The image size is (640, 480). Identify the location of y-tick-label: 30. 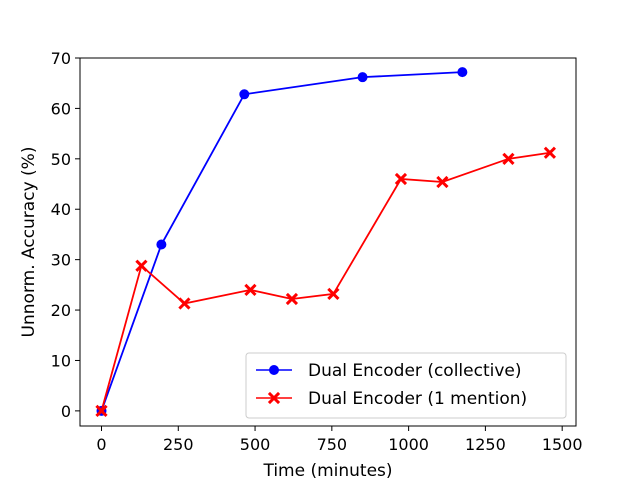
(61, 260).